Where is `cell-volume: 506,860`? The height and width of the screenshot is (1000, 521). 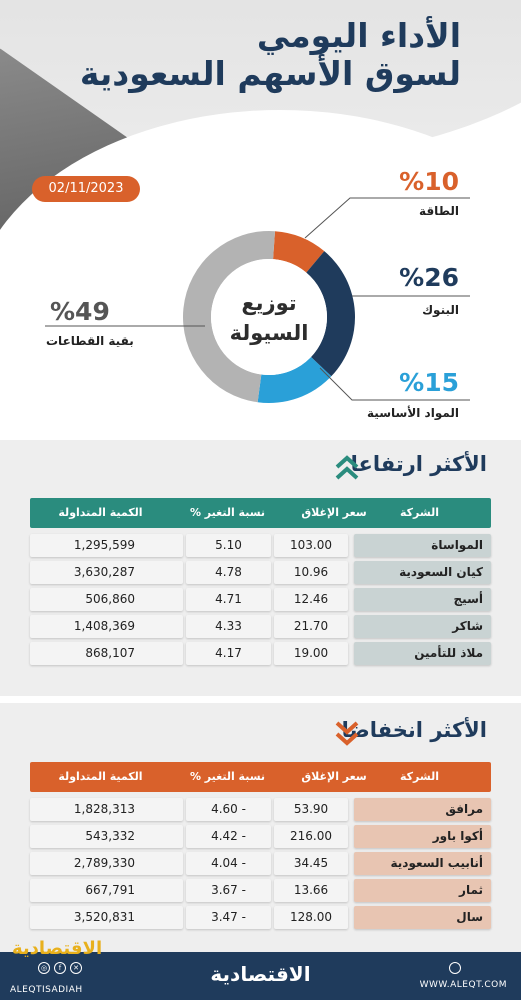 cell-volume: 506,860 is located at coordinates (106, 599).